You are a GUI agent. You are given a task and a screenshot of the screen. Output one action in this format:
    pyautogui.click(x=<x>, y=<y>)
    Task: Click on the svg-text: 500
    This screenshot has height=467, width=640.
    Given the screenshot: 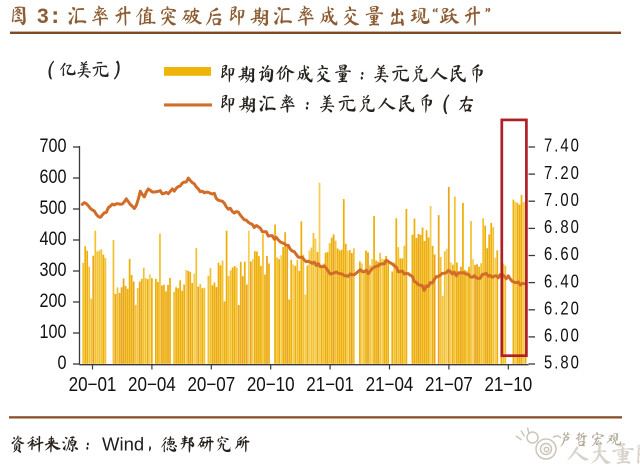 What is the action you would take?
    pyautogui.click(x=53, y=208)
    